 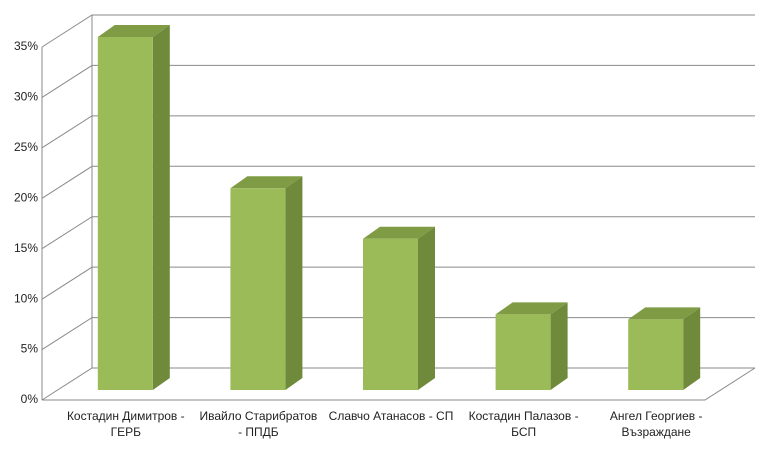 I want to click on x-tick-label: Костадин Димитров - ГЕРБ, so click(x=125, y=424).